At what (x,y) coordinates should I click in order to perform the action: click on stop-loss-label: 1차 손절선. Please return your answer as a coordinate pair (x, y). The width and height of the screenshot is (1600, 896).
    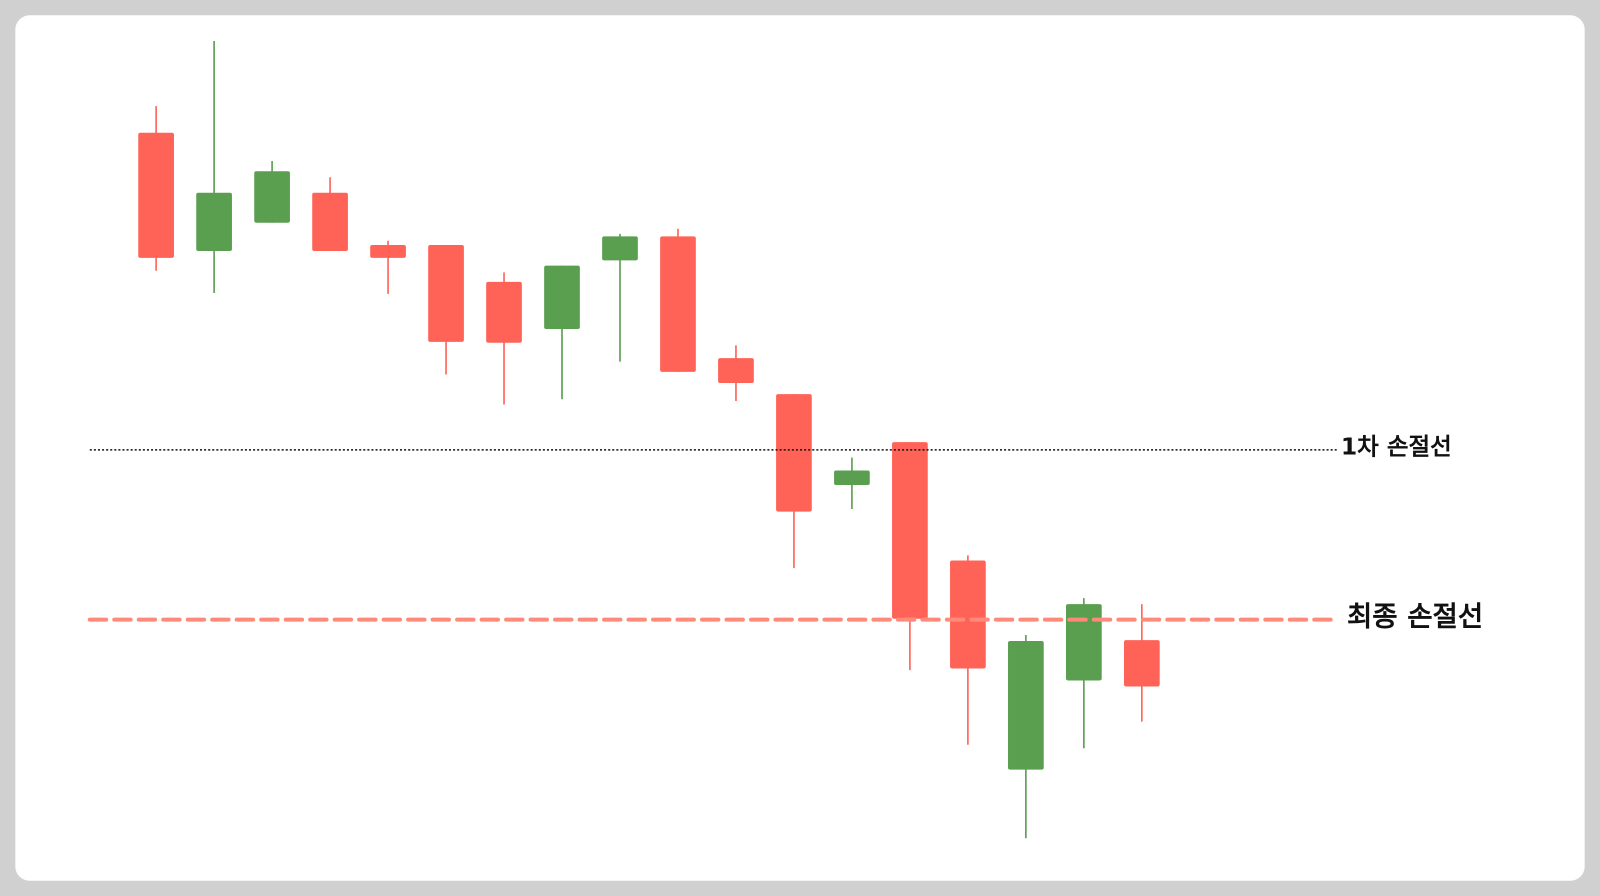
    Looking at the image, I should click on (1396, 446).